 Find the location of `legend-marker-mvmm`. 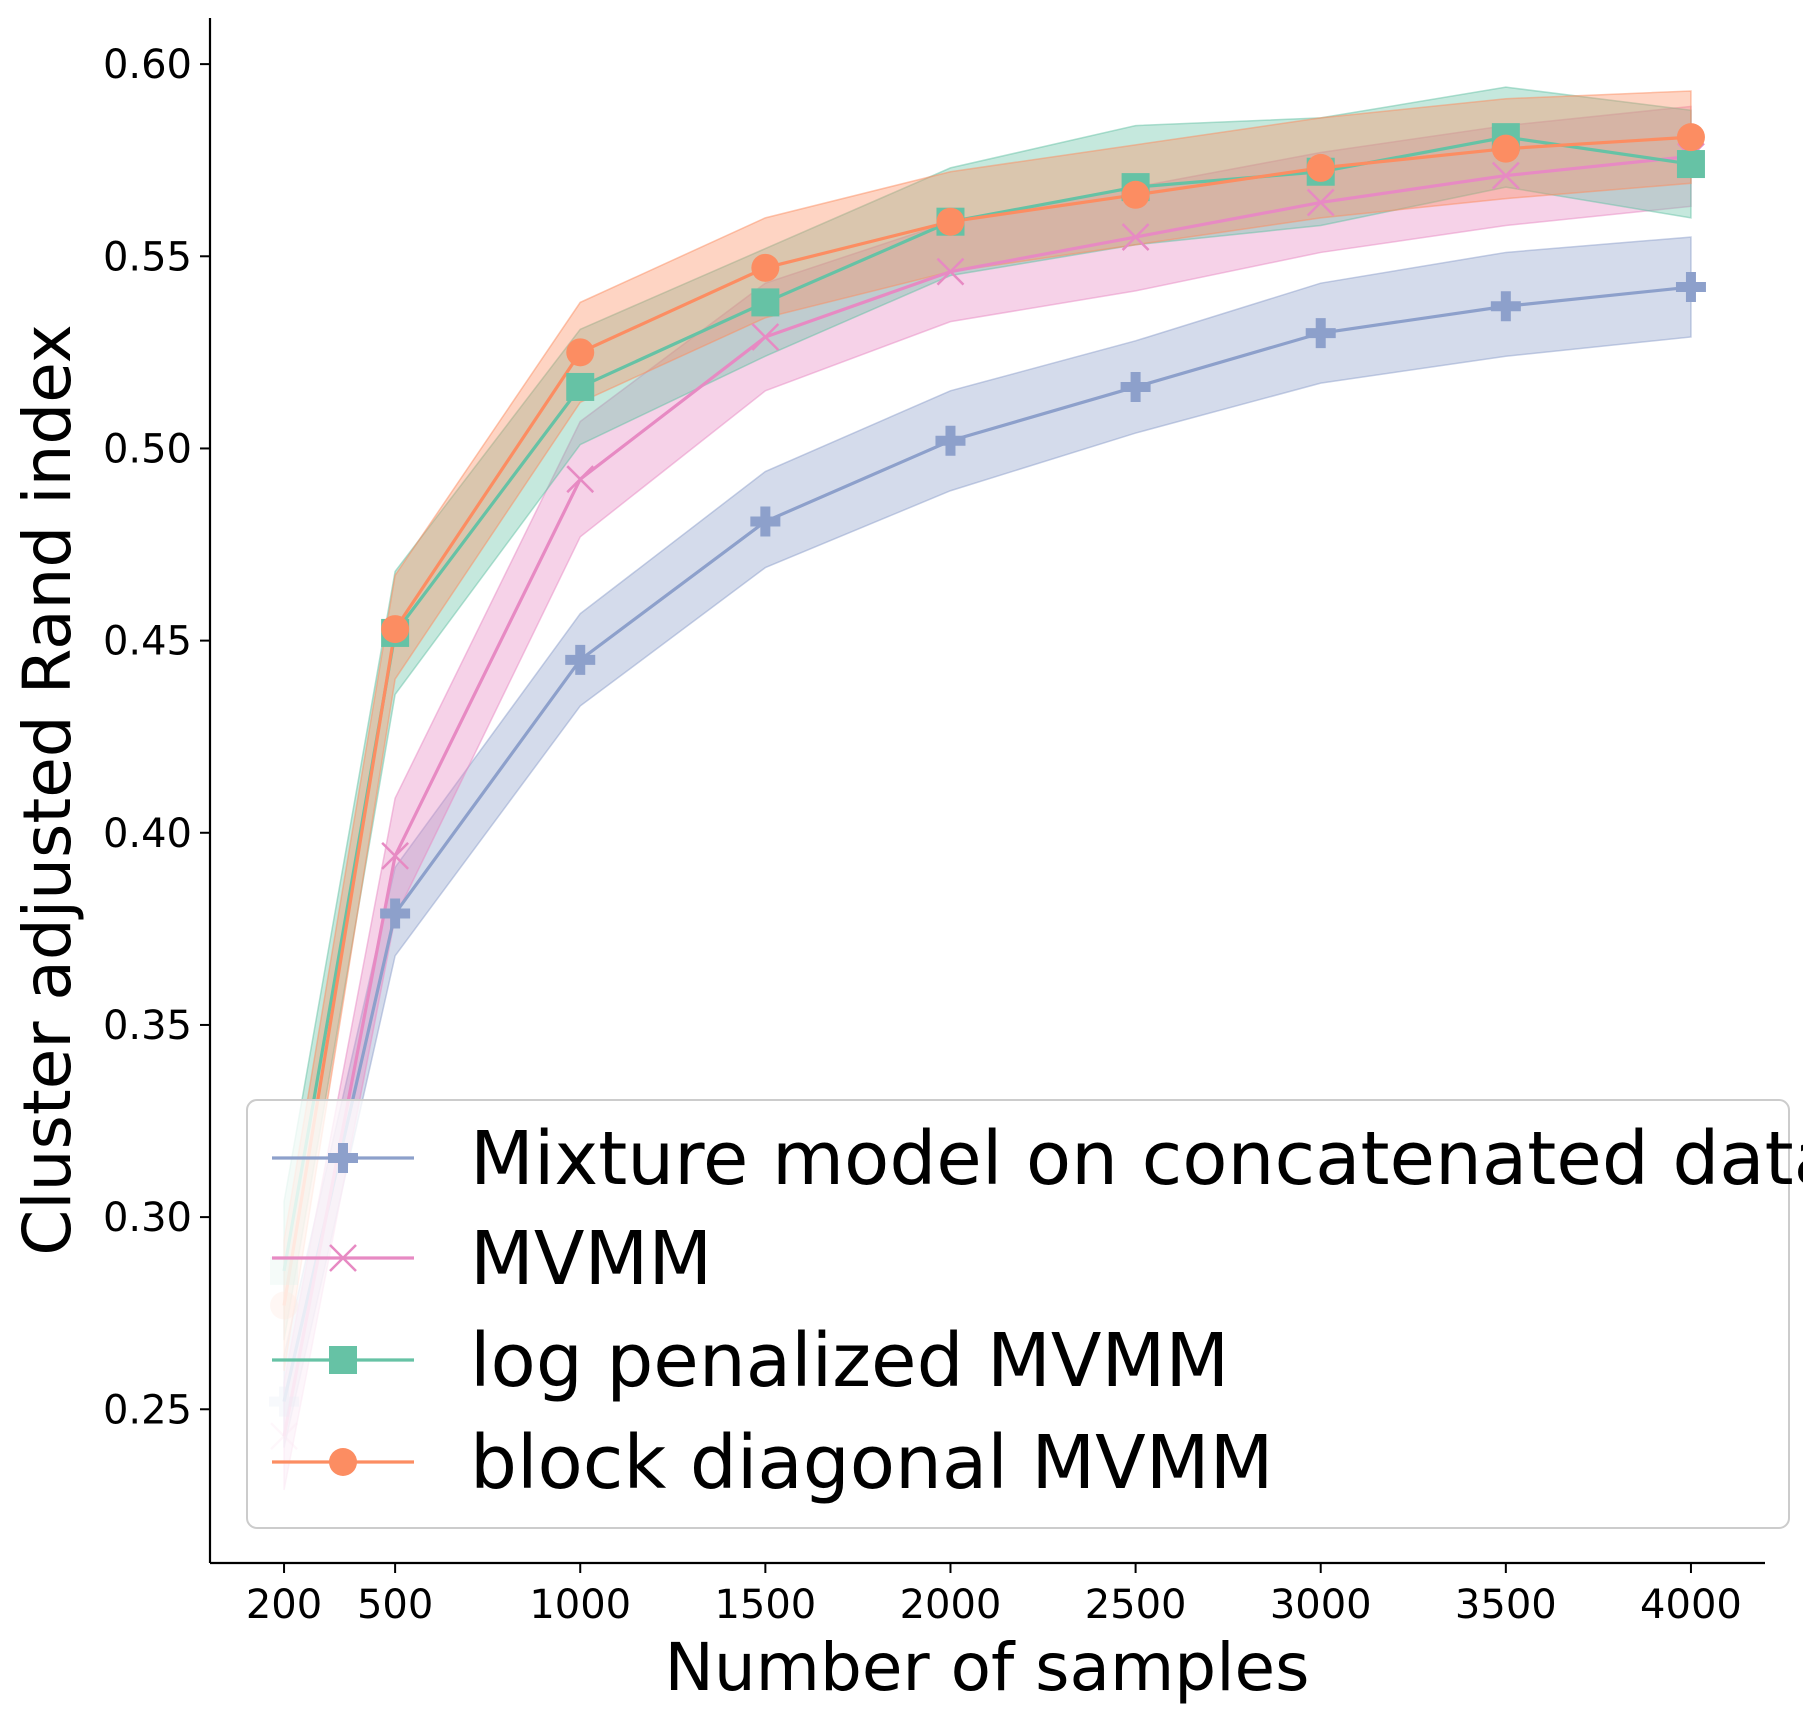

legend-marker-mvmm is located at coordinates (343, 1258).